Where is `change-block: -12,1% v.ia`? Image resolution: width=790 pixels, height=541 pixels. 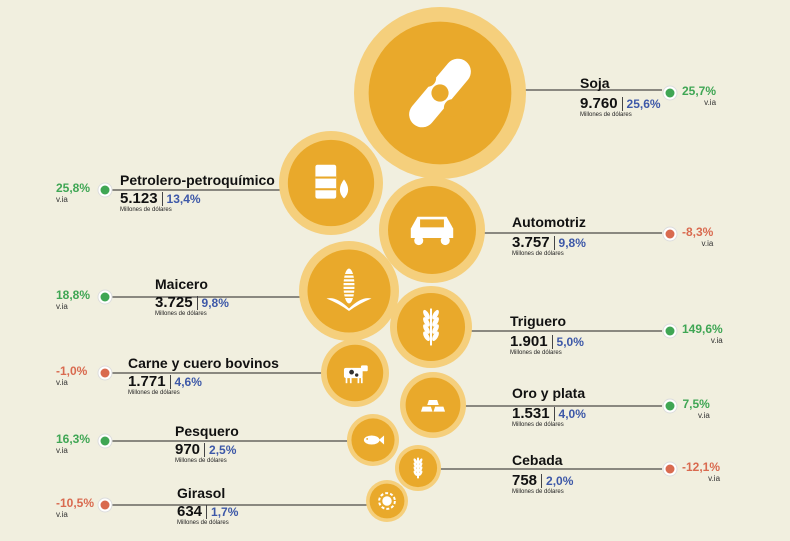 change-block: -12,1% v.ia is located at coordinates (701, 471).